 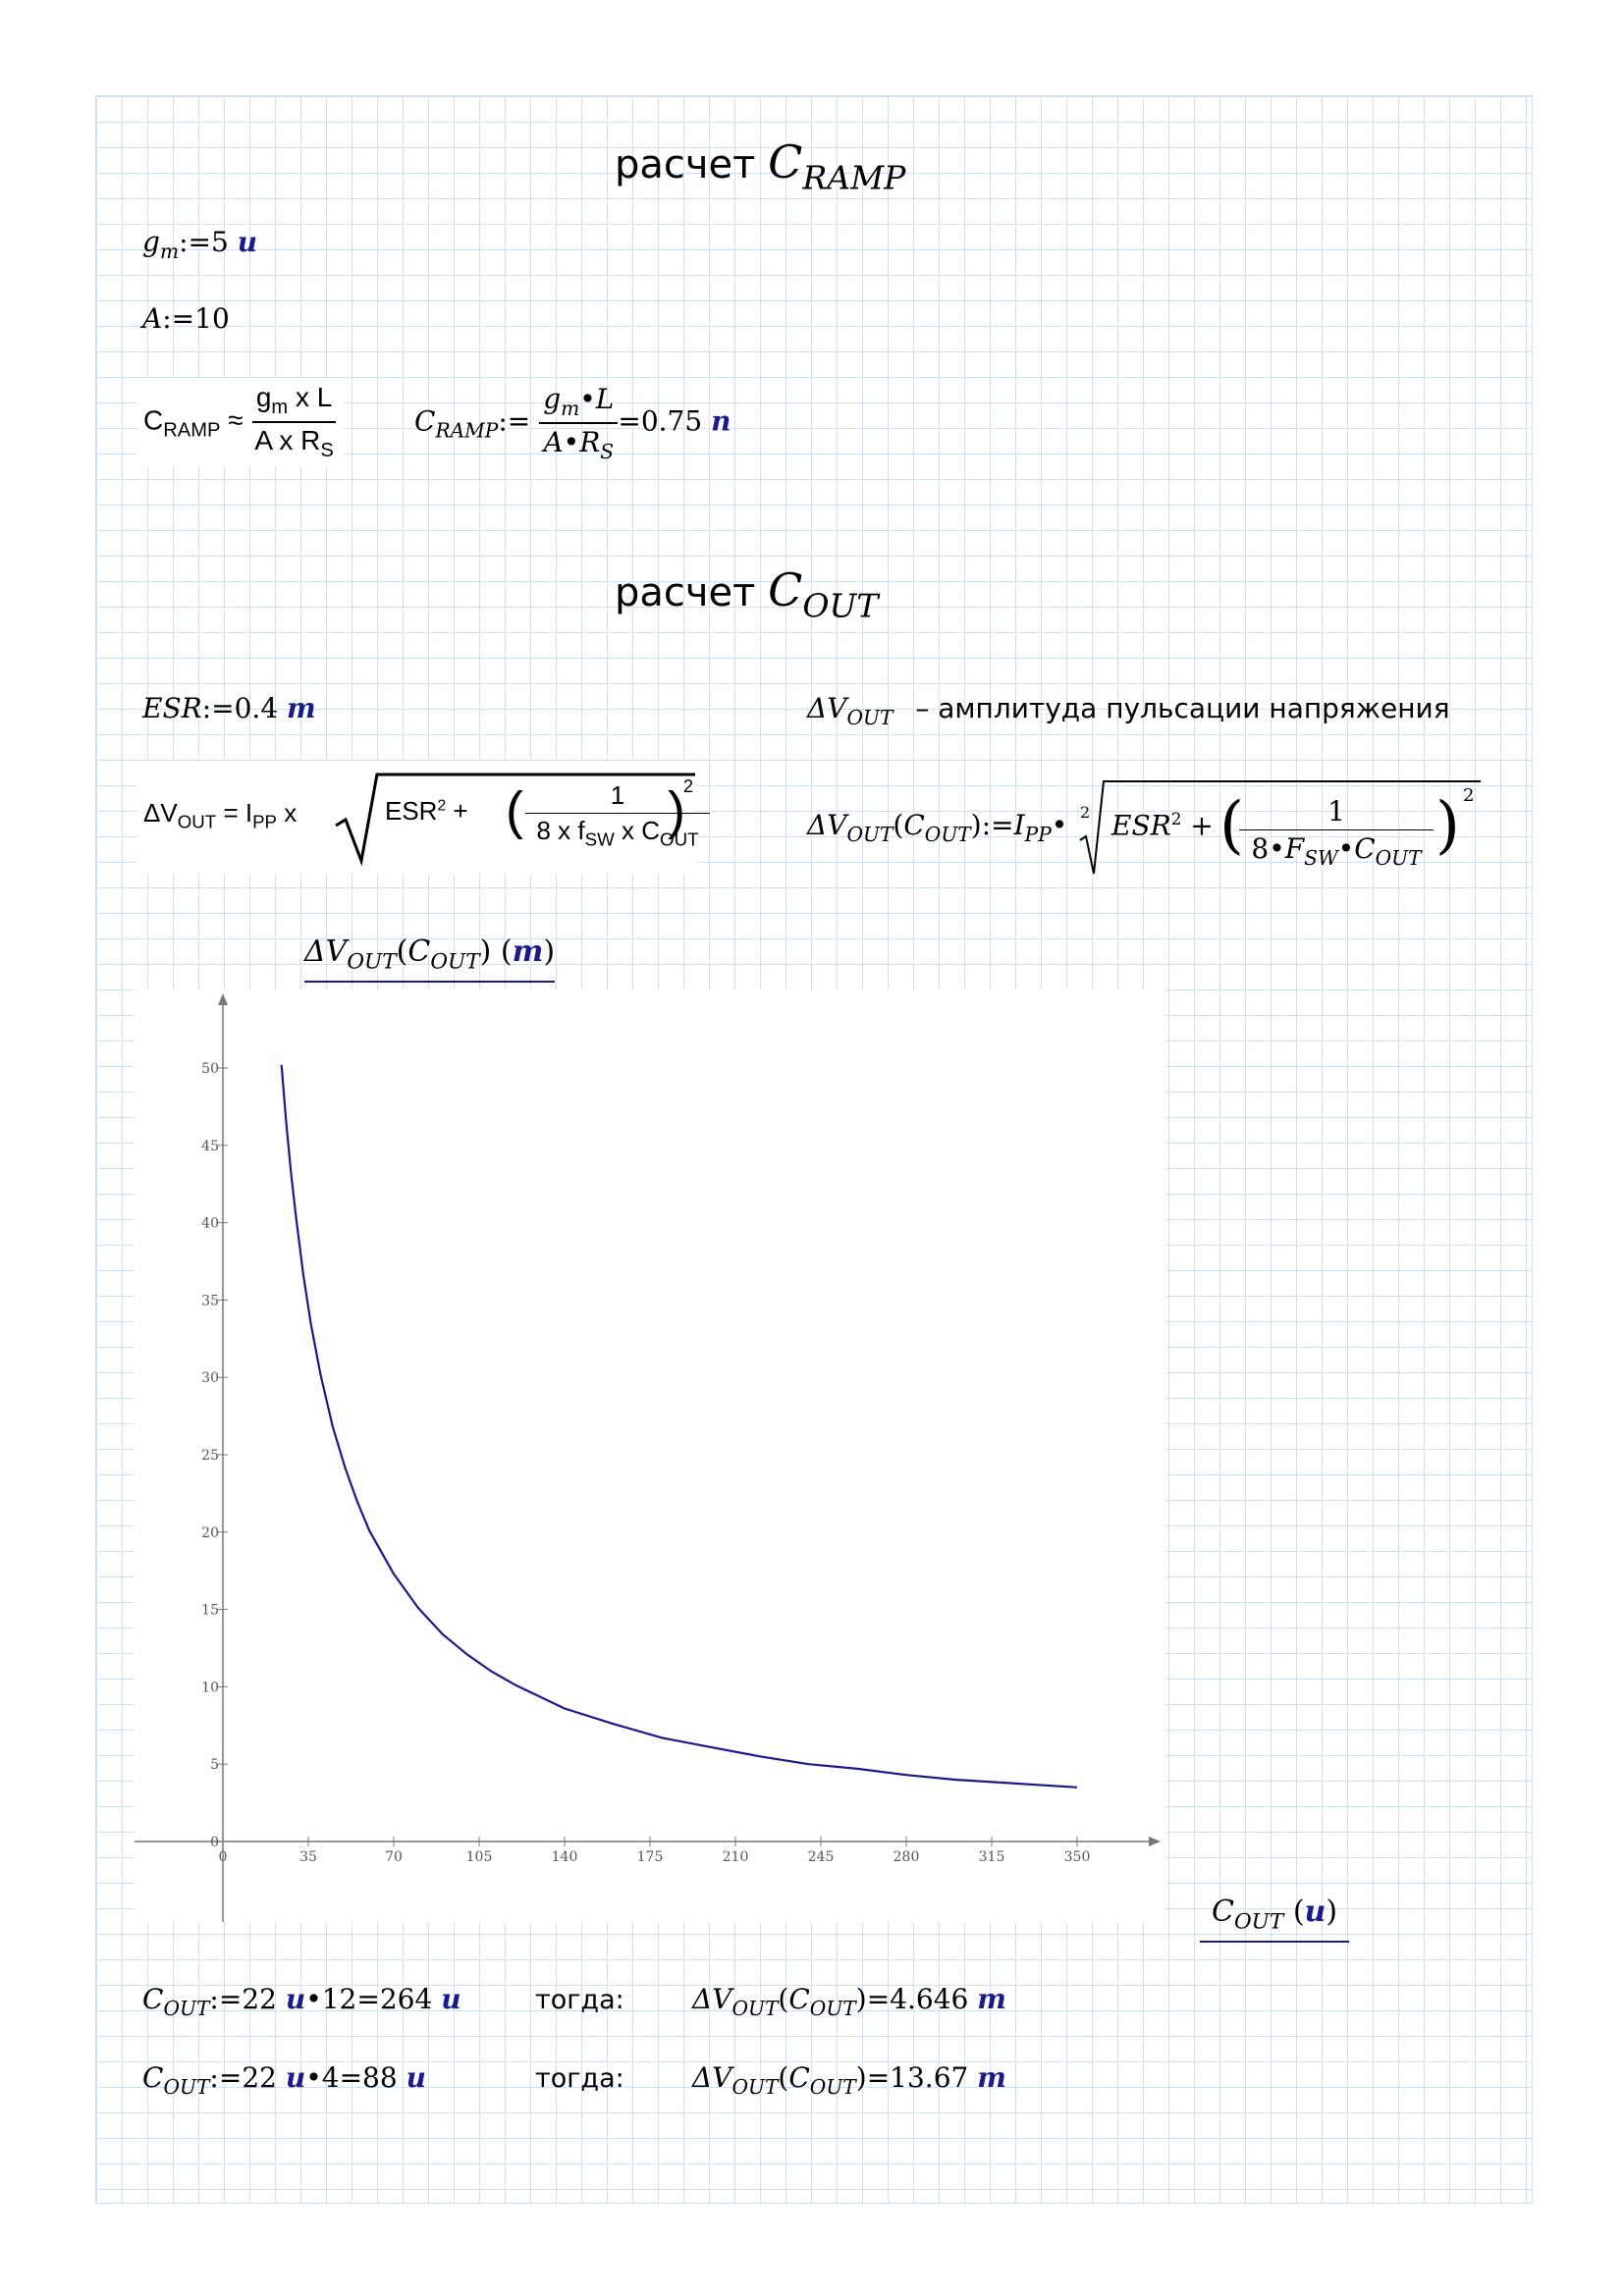 I want to click on y-tick-label: 30, so click(x=210, y=1378).